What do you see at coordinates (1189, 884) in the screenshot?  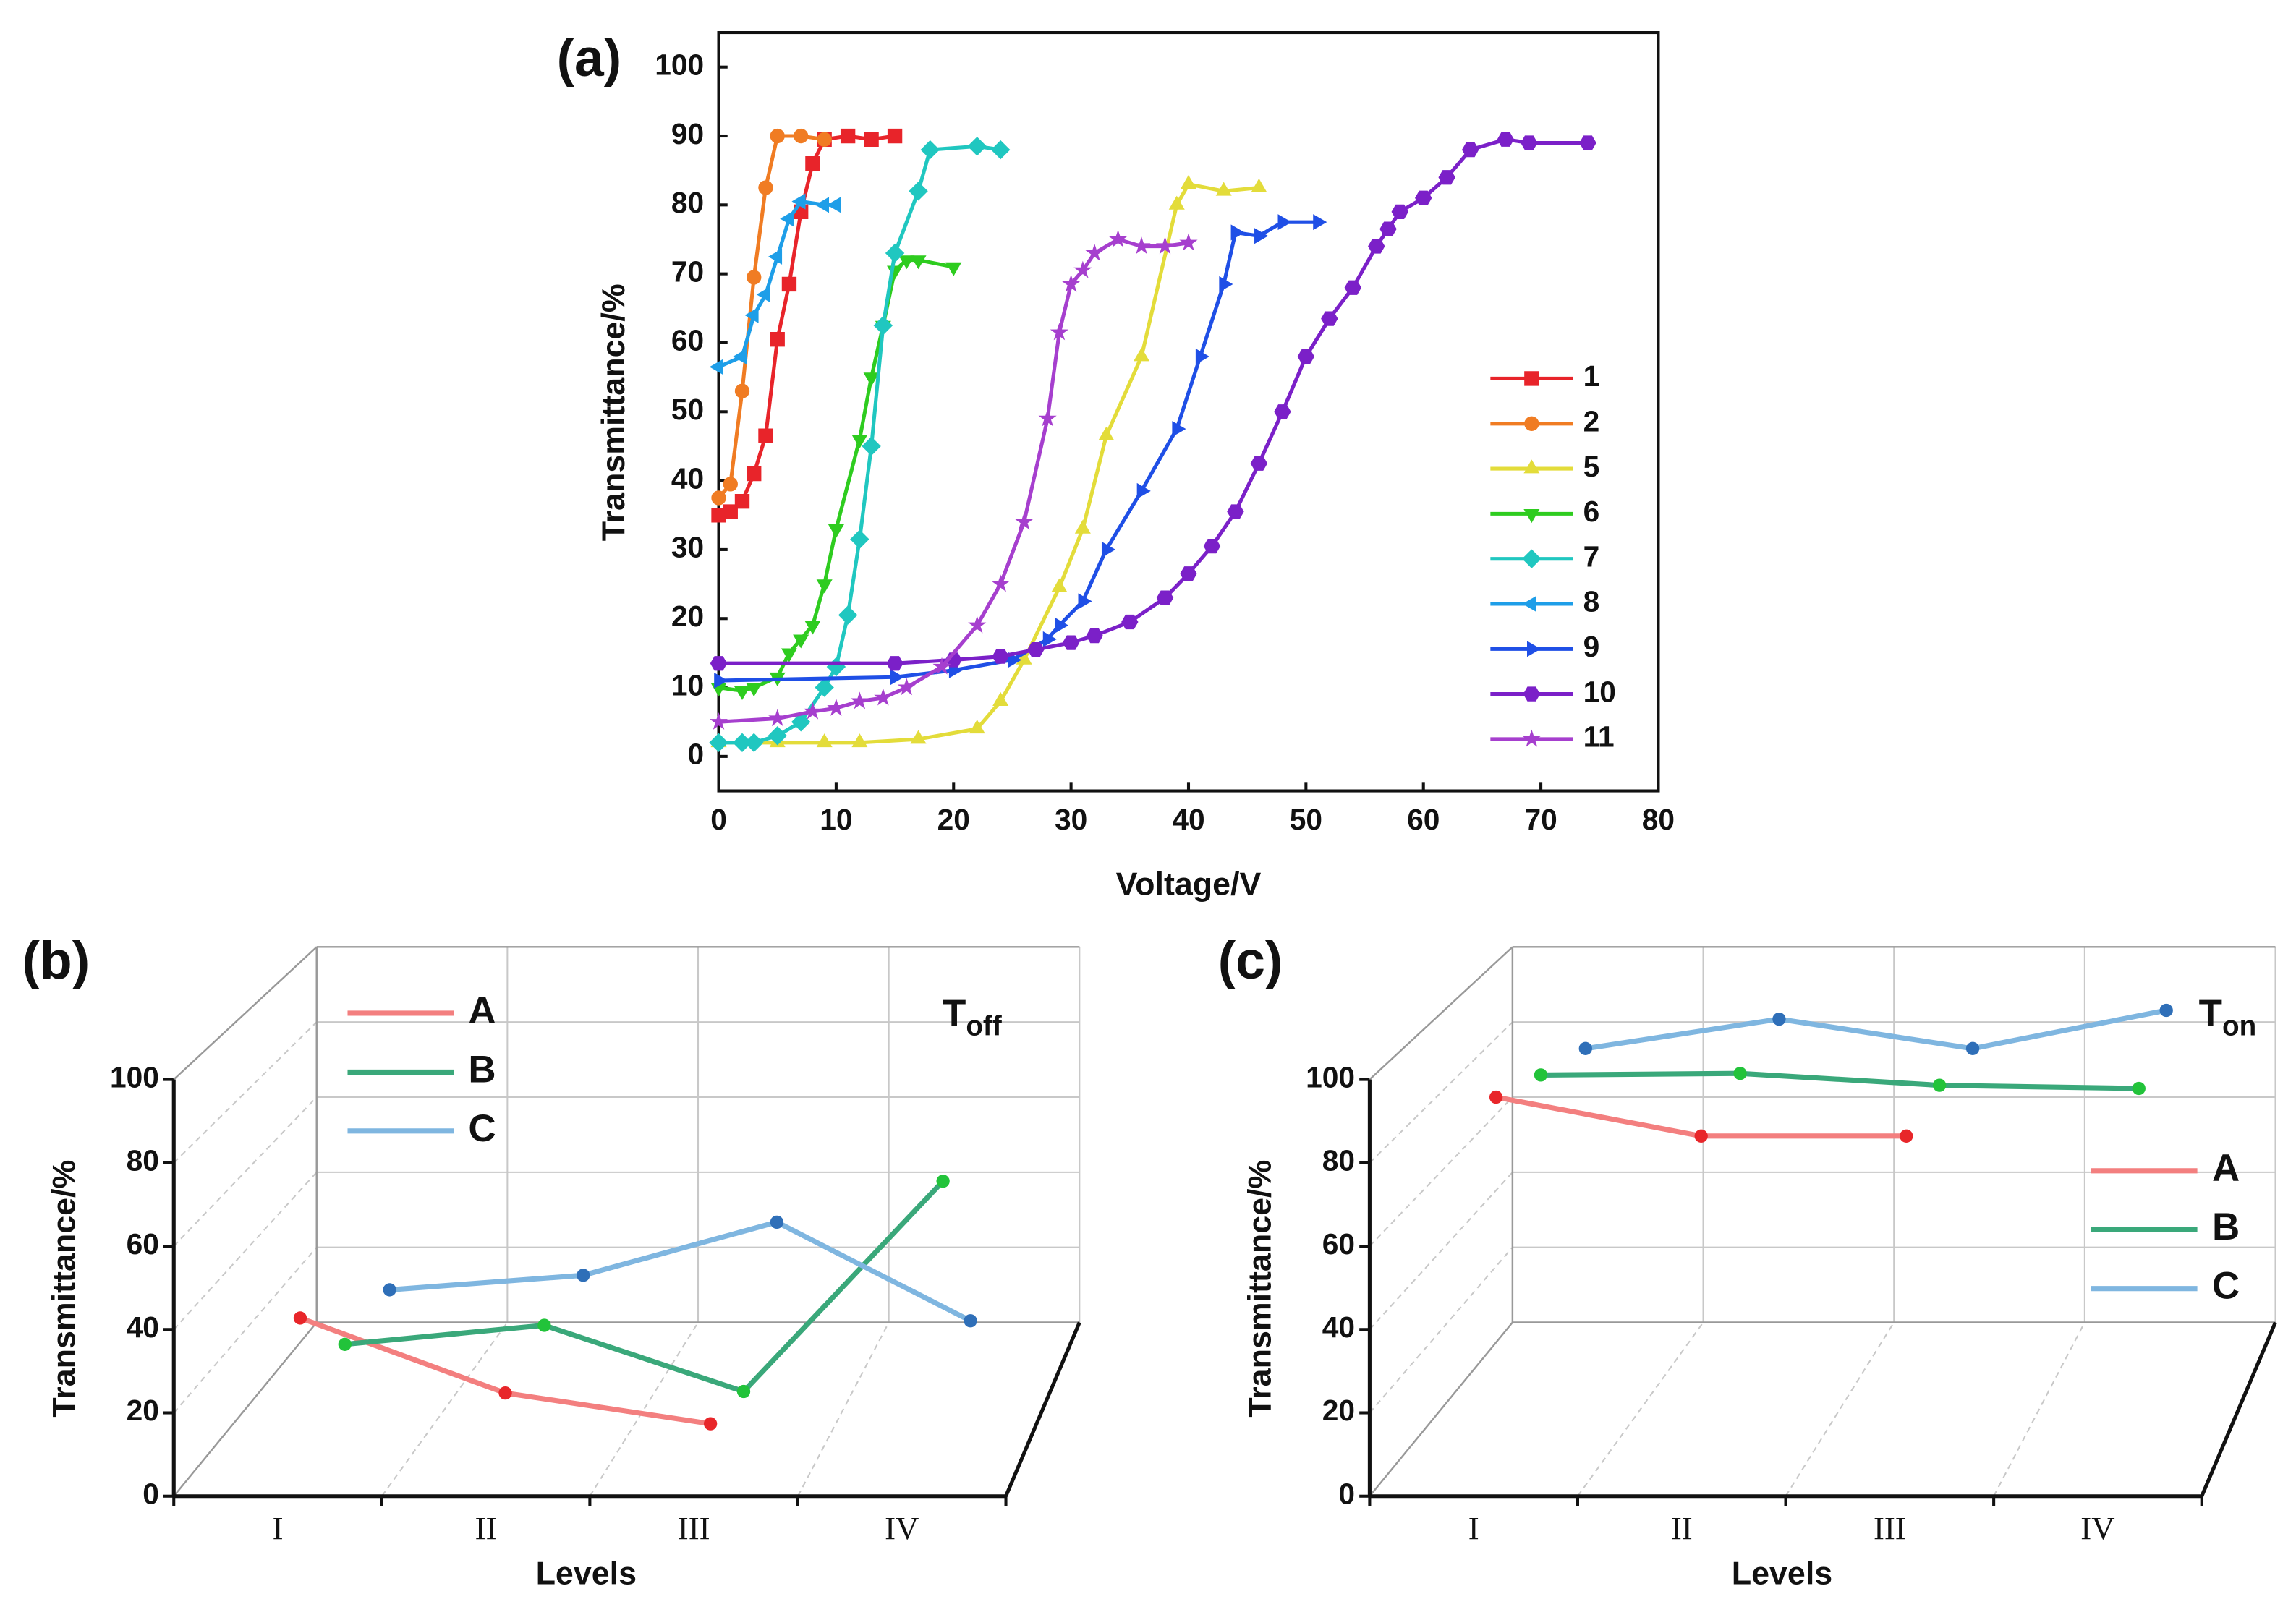 I see `x-axis-label: Voltage/V` at bounding box center [1189, 884].